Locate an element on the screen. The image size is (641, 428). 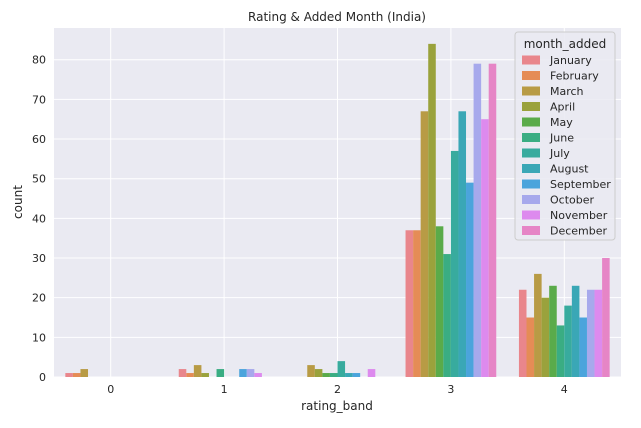
legend-label: January is located at coordinates (570, 60).